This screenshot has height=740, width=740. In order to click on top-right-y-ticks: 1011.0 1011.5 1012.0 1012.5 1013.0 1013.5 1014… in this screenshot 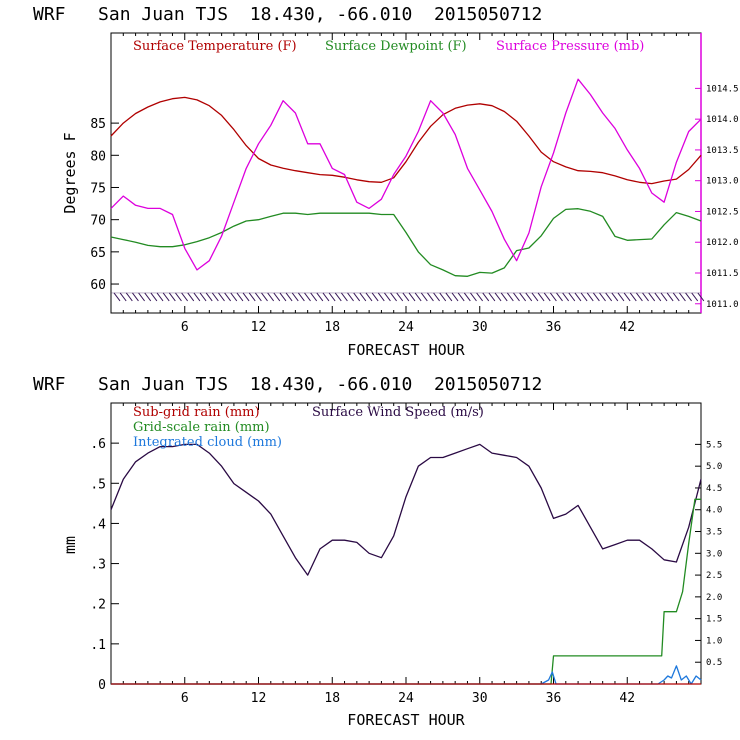, I will do `click(717, 197)`.